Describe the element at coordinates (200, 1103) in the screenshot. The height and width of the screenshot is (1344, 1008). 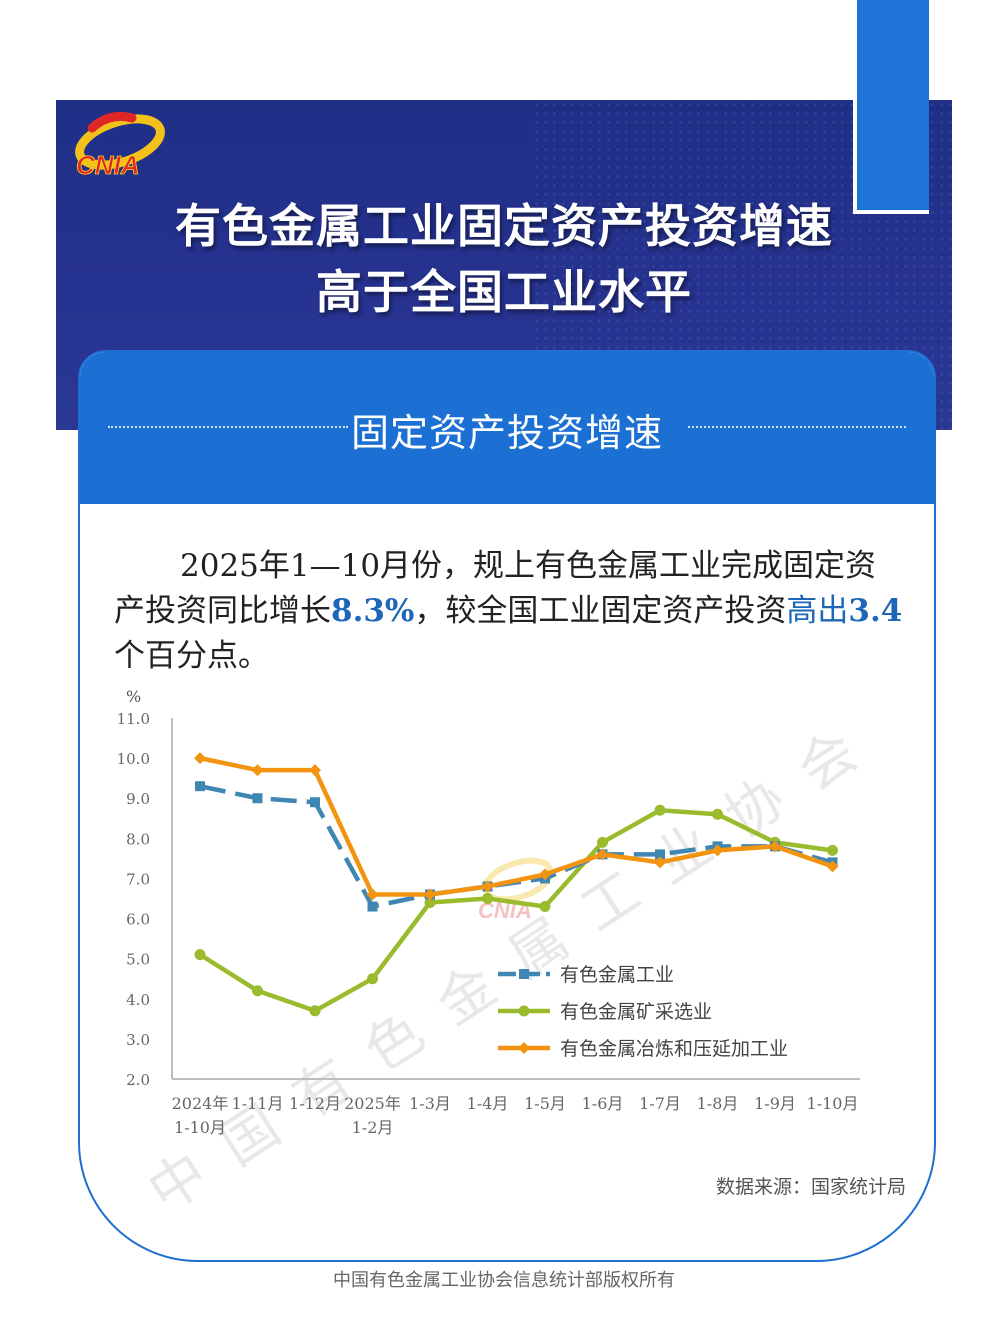
I see `x-tick-label: 2024年` at that location.